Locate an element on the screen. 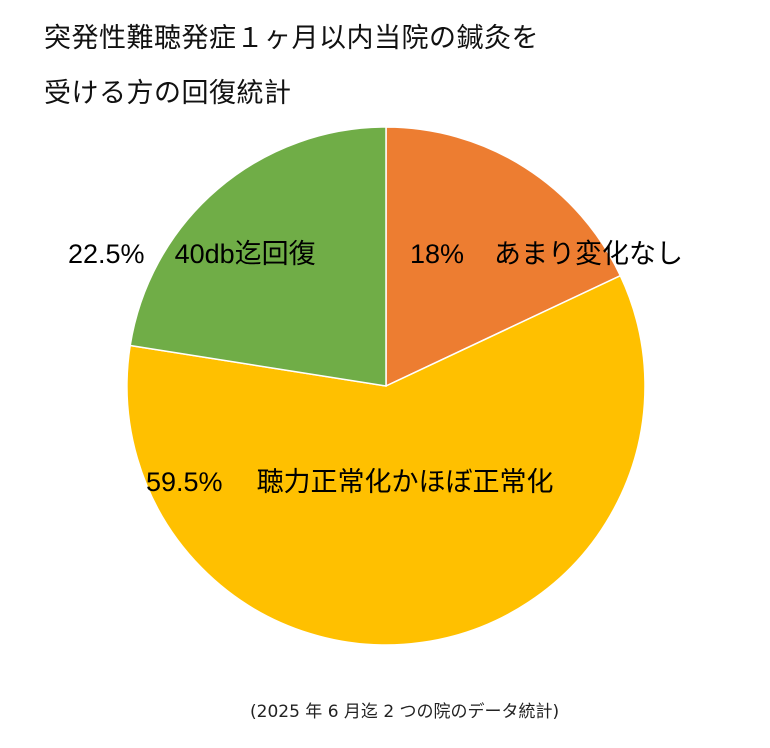 This screenshot has width=770, height=748. slice-label-normalized: 59.5% 聴力正常化かほぼ正常化 is located at coordinates (350, 482).